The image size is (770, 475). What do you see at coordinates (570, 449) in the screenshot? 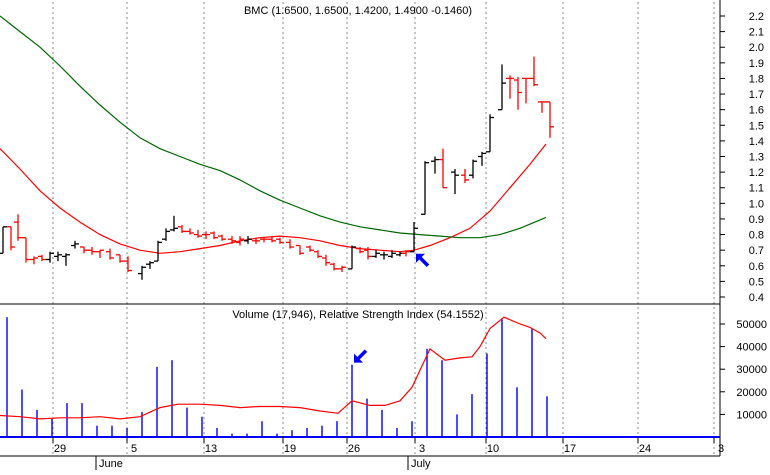
I see `x-tick-label: 17` at bounding box center [570, 449].